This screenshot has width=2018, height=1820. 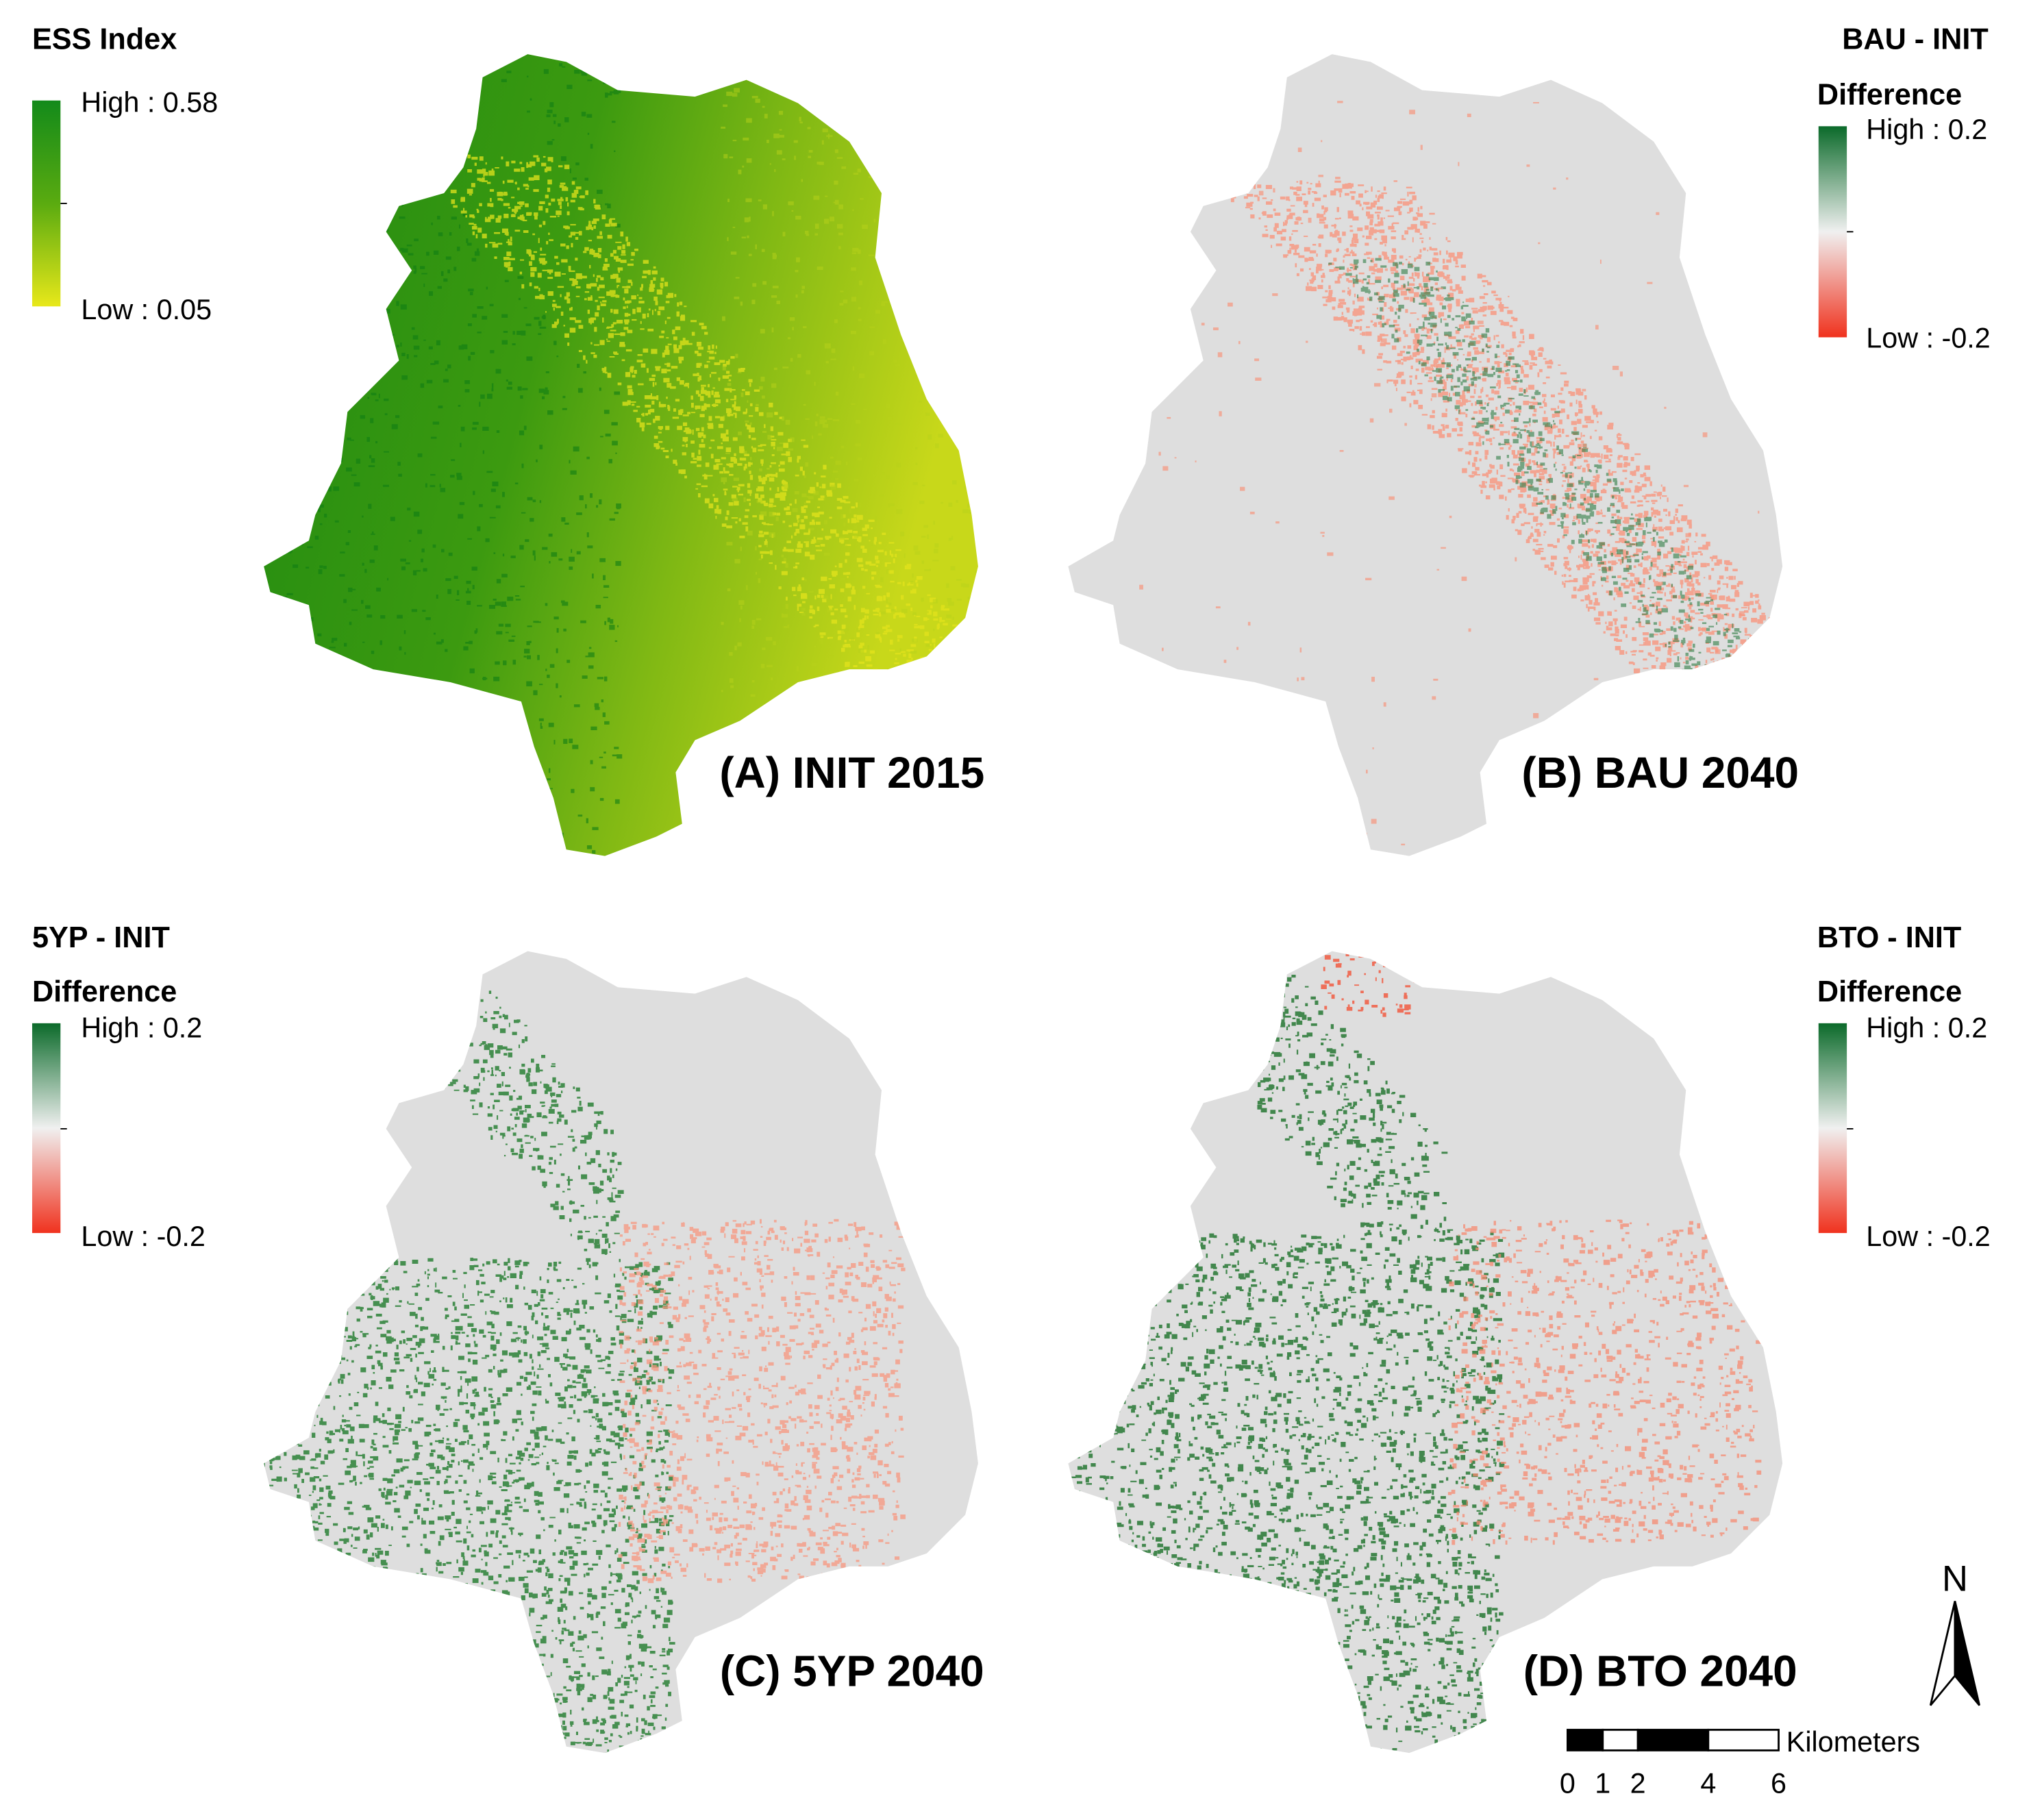 What do you see at coordinates (852, 1670) in the screenshot?
I see `panel-label: (C) 5YP 2040` at bounding box center [852, 1670].